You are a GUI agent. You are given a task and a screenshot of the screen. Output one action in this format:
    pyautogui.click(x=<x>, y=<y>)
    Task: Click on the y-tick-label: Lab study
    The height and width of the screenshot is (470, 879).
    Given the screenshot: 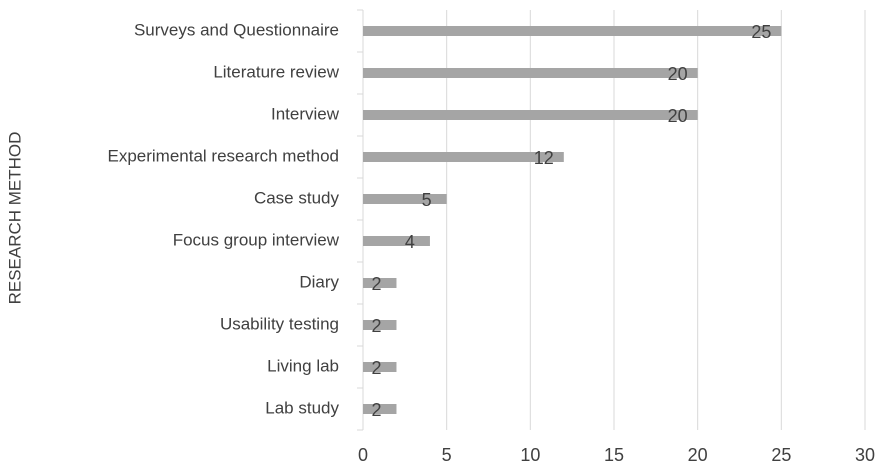 What is the action you would take?
    pyautogui.click(x=302, y=407)
    